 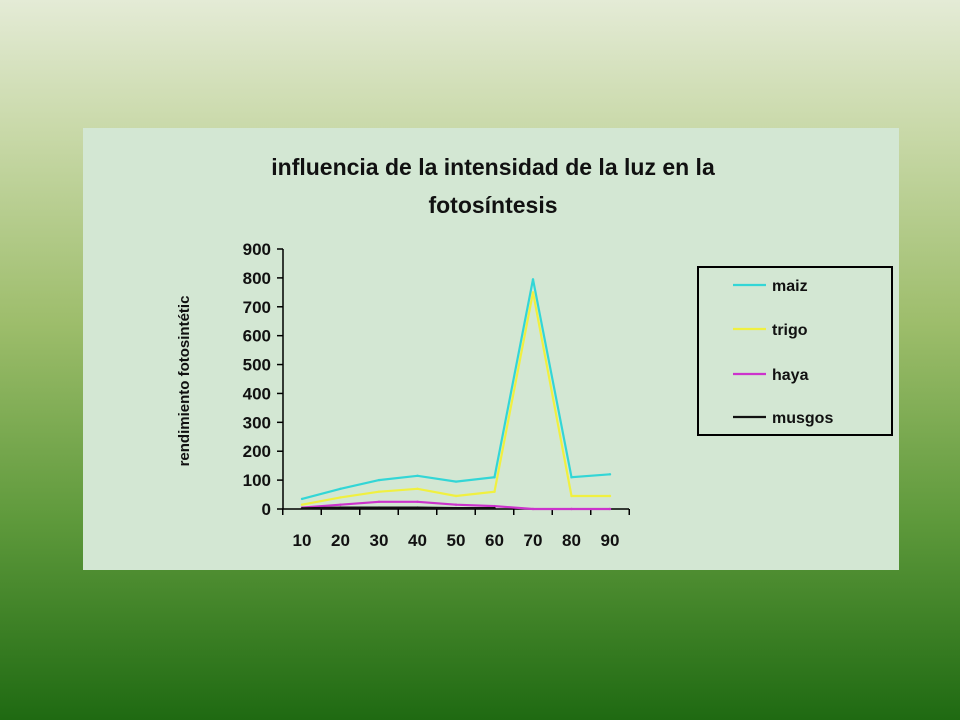 I want to click on x-tick-label: 90, so click(x=610, y=540).